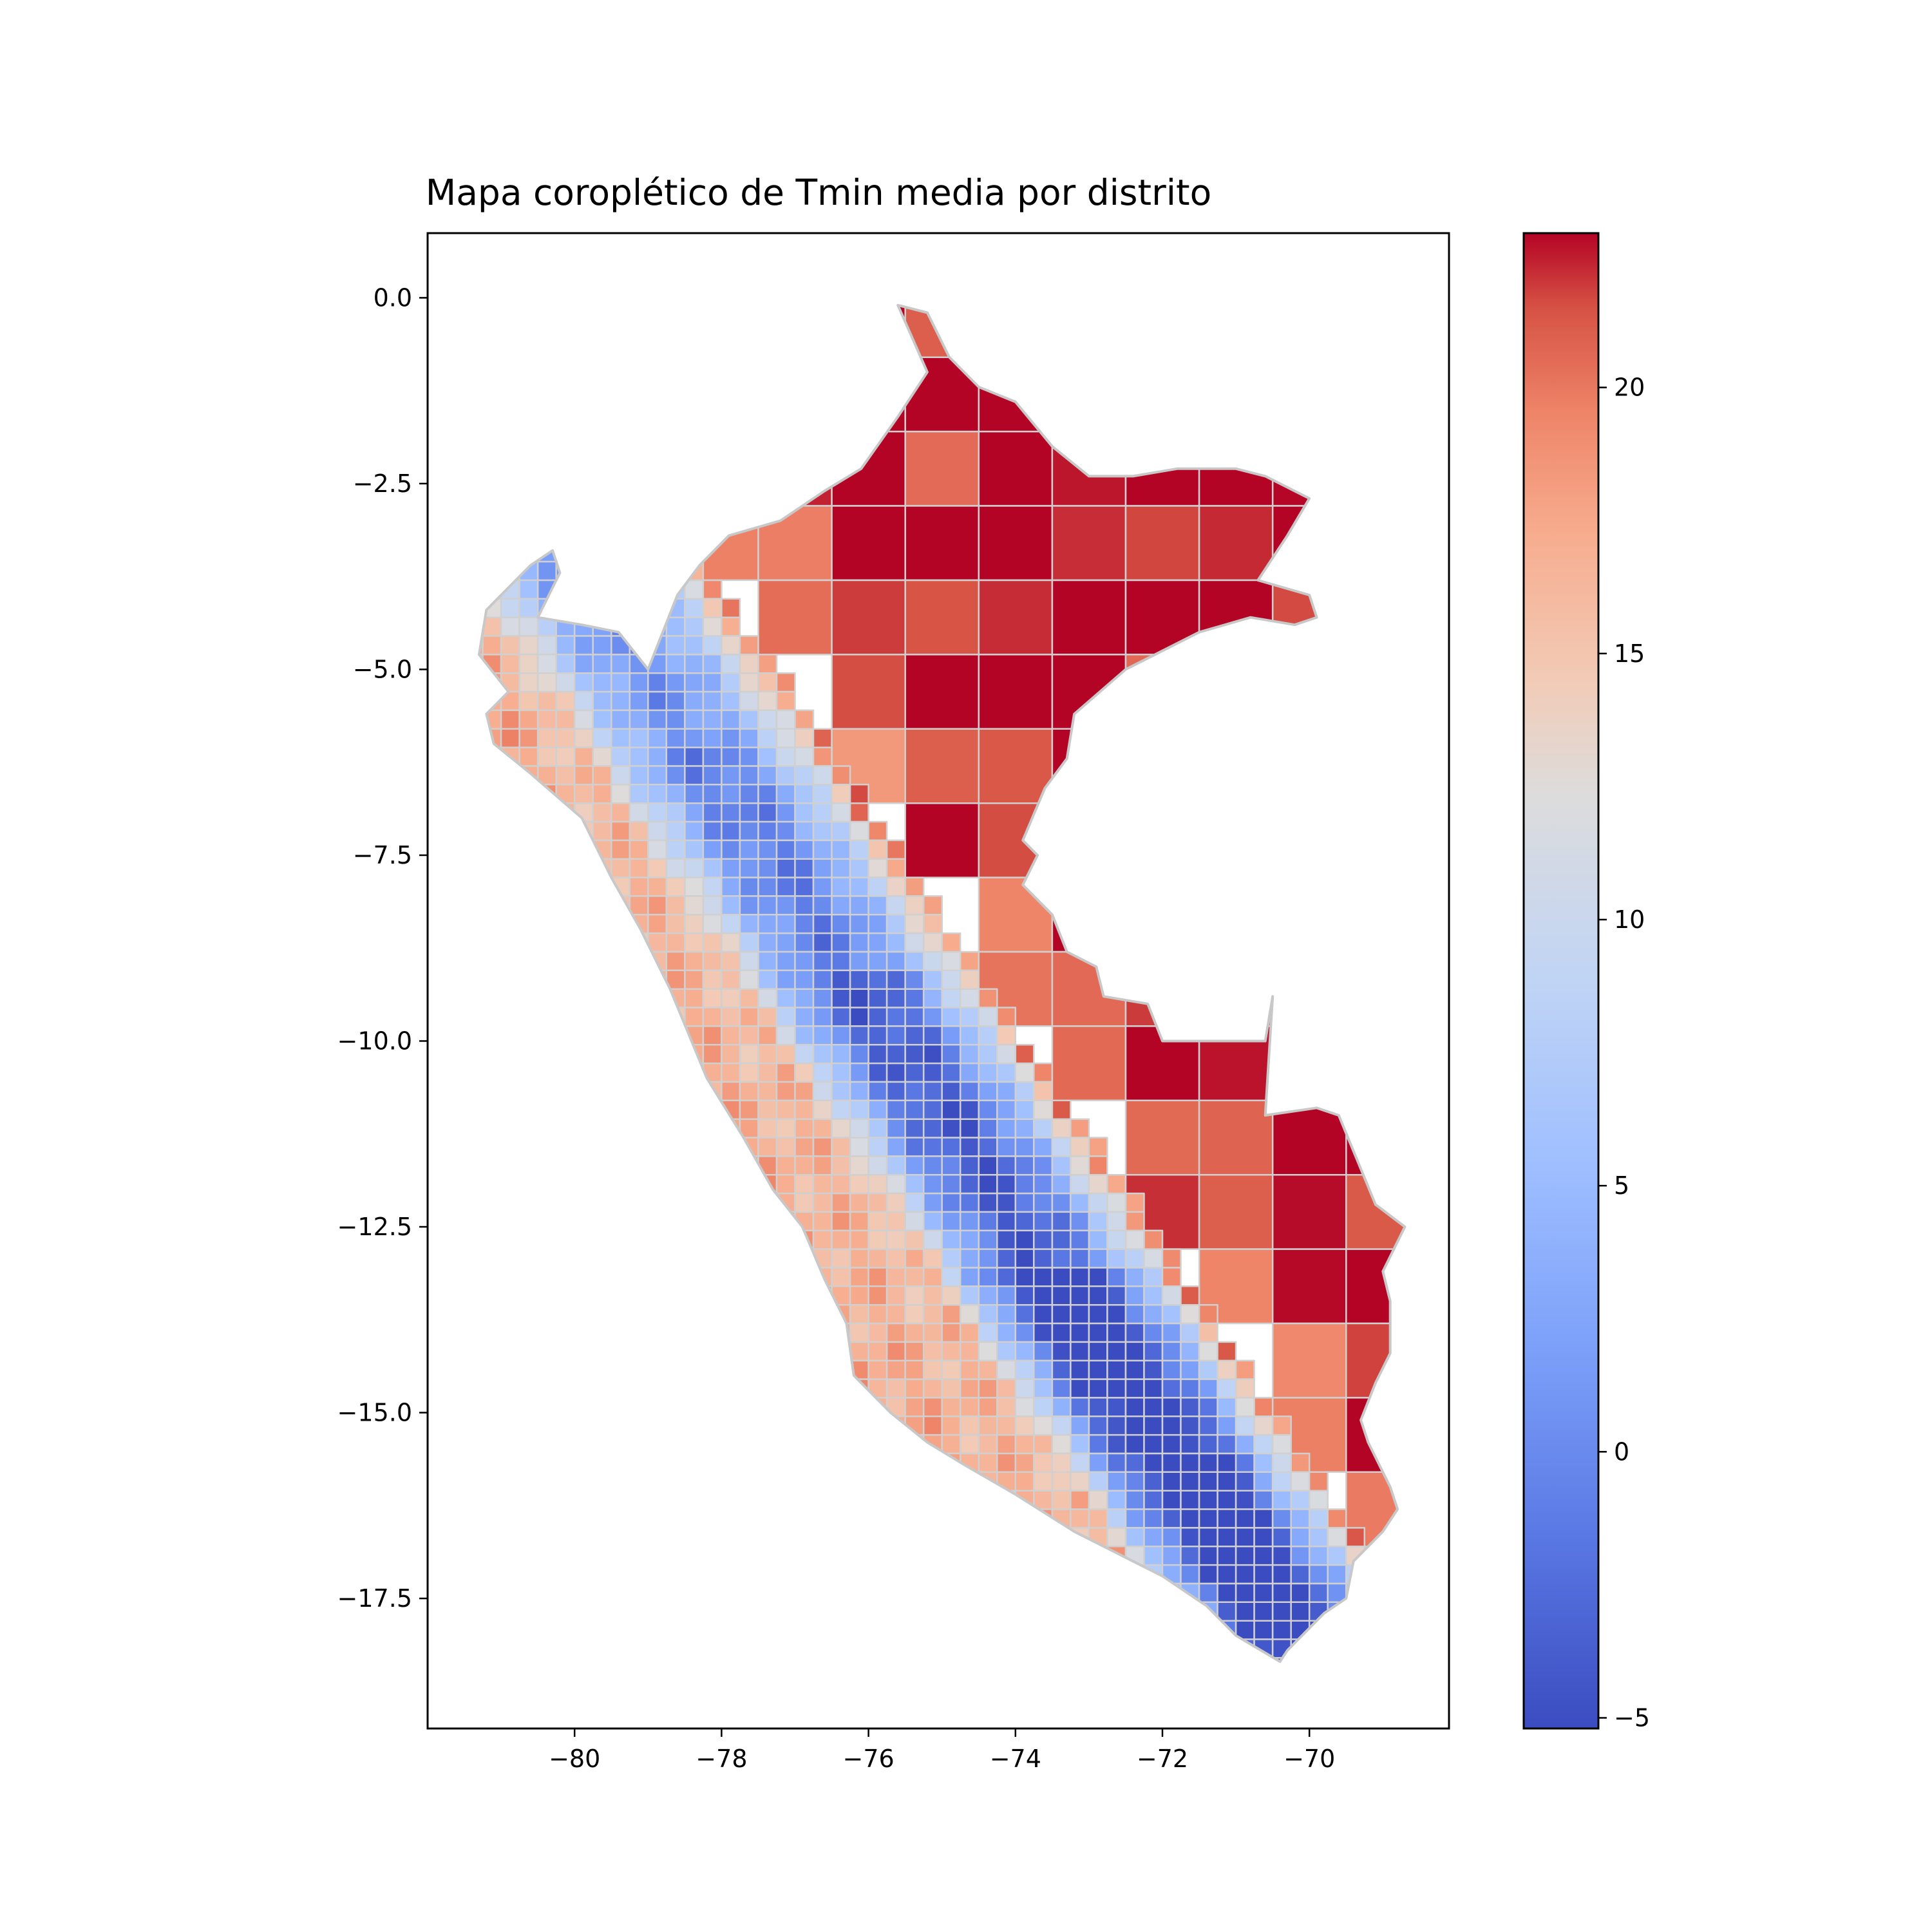 The height and width of the screenshot is (1932, 1932). Describe the element at coordinates (382, 483) in the screenshot. I see `y-tick-label: −2.5` at that location.